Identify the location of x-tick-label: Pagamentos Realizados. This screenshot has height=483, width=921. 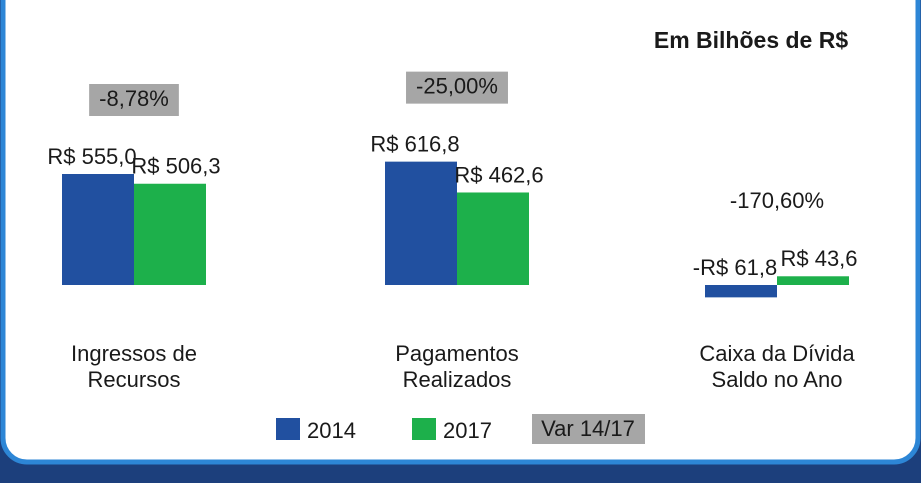
(457, 366).